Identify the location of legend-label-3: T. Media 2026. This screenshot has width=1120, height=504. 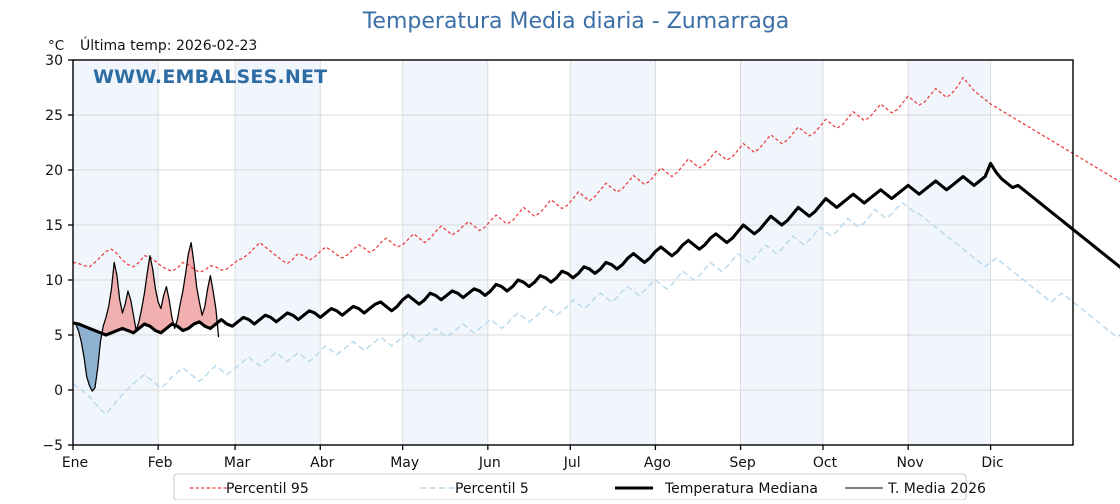
(936, 489).